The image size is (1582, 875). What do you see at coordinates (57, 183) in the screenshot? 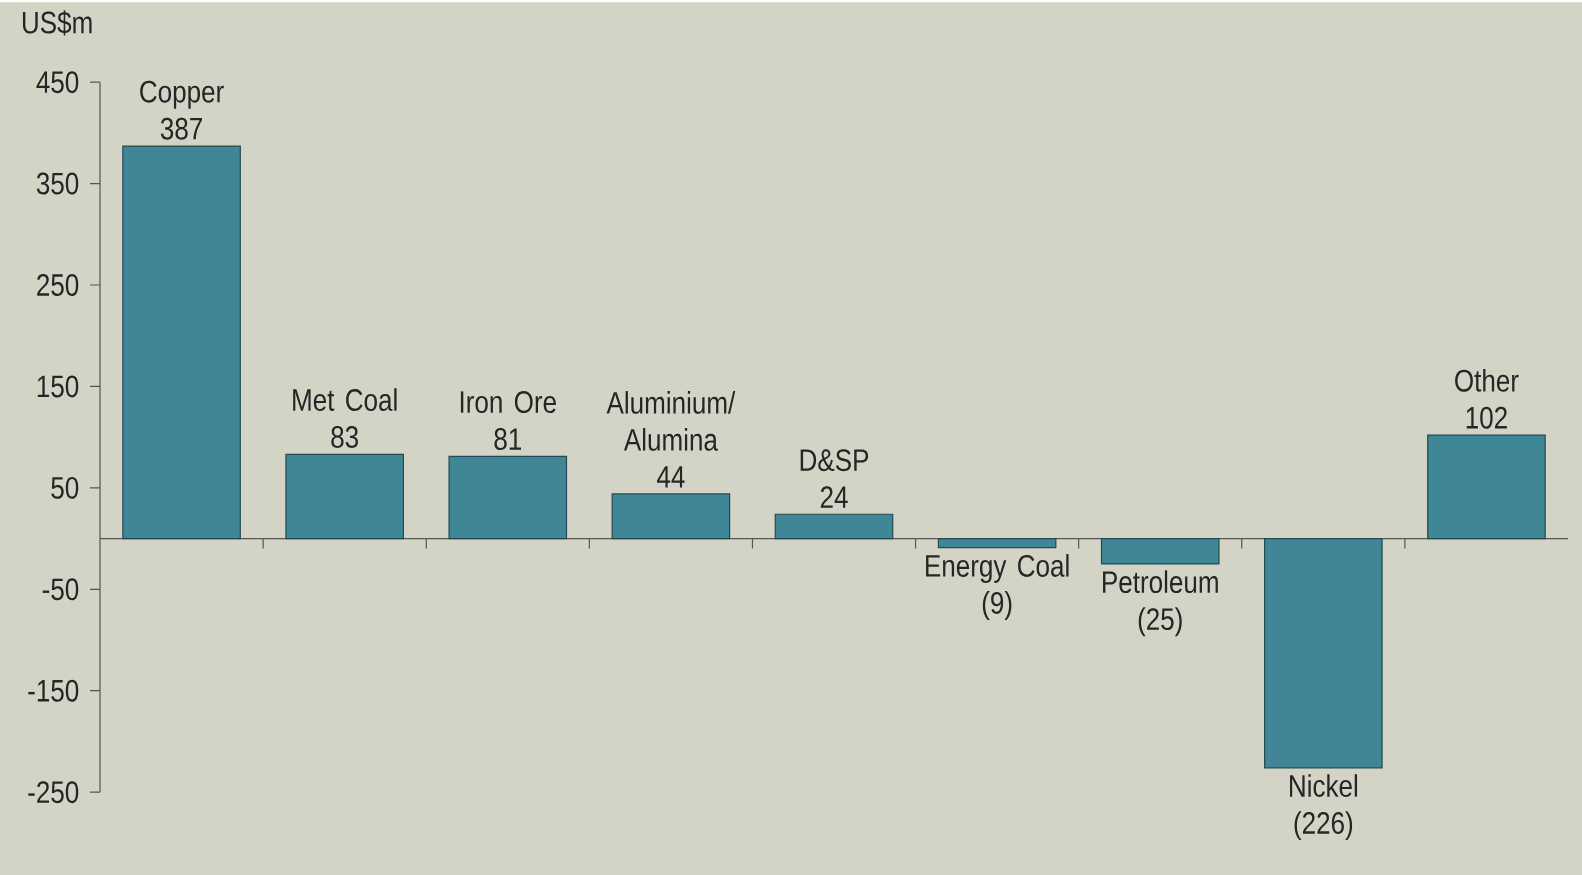
I see `y-tick-label: 350` at bounding box center [57, 183].